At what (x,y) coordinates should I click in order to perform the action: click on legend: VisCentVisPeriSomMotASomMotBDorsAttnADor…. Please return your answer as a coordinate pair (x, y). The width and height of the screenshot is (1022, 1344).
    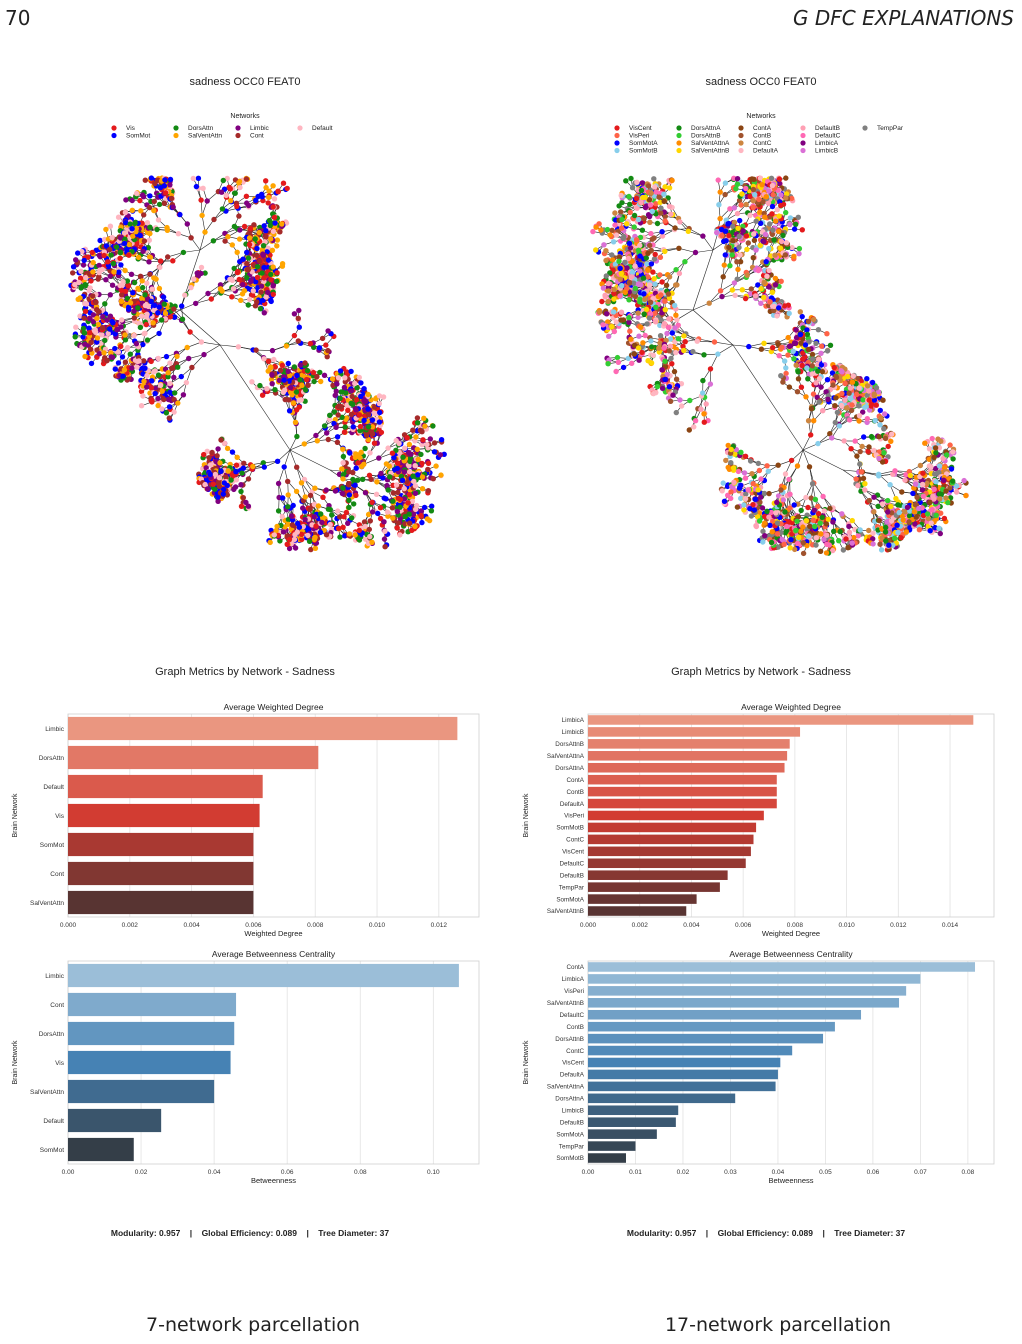
    Looking at the image, I should click on (759, 140).